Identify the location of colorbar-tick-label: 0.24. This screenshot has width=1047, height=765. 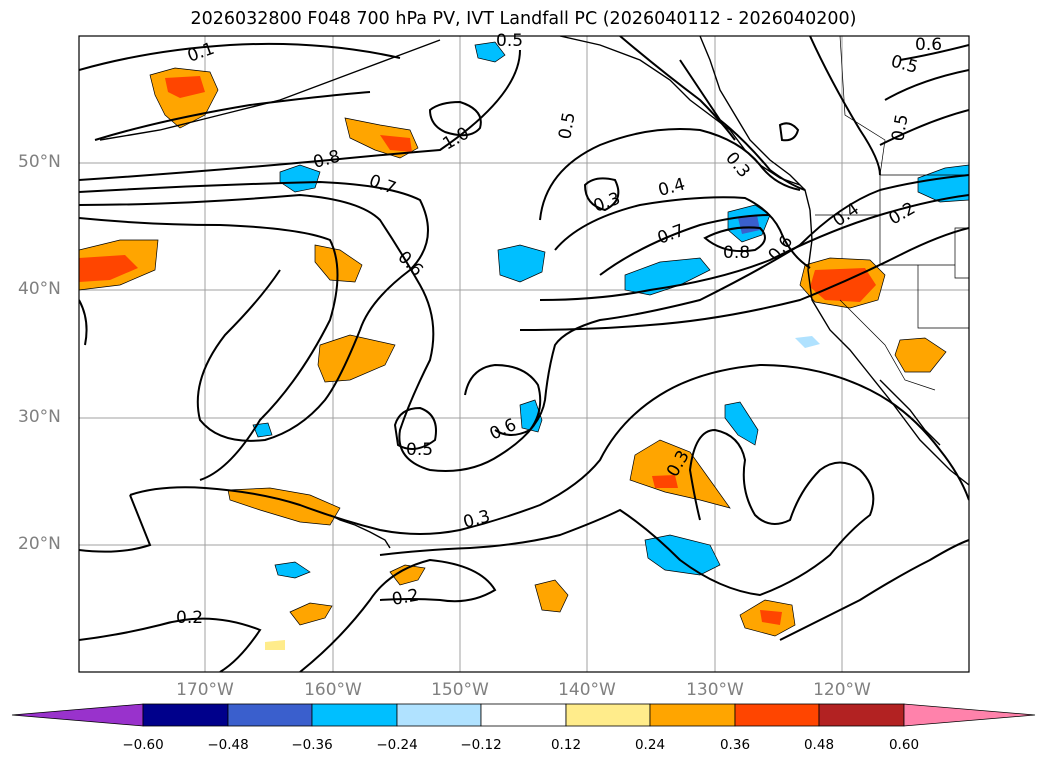
(650, 745).